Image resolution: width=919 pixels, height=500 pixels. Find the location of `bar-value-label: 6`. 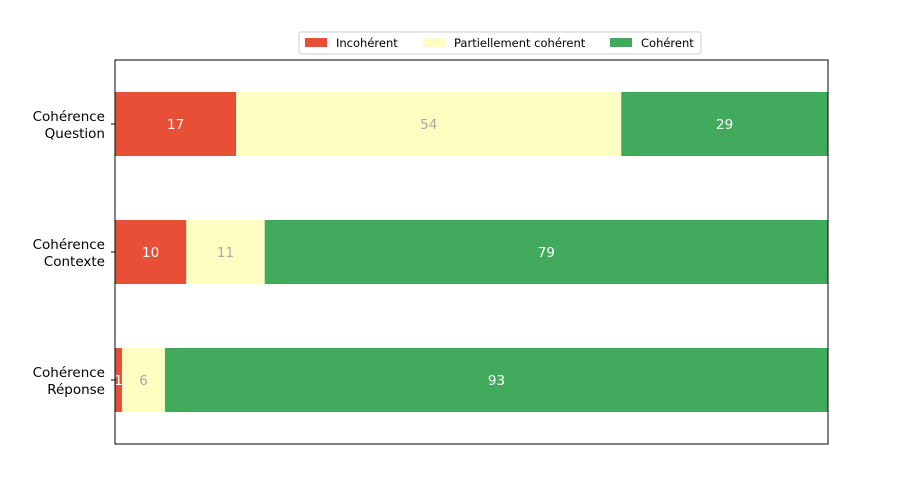

bar-value-label: 6 is located at coordinates (143, 381).